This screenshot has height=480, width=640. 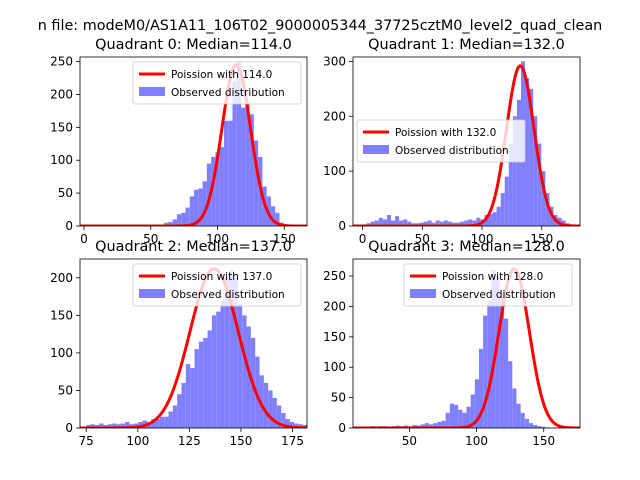 What do you see at coordinates (193, 247) in the screenshot?
I see `quadrant-title: Quadrant 2: Median=137.0` at bounding box center [193, 247].